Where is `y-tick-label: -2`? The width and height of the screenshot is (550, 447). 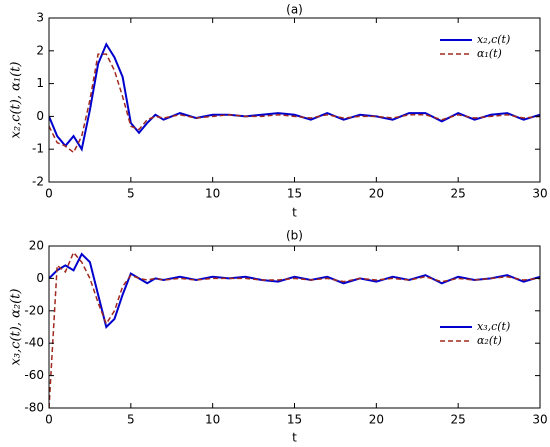 y-tick-label: -2 is located at coordinates (38, 182).